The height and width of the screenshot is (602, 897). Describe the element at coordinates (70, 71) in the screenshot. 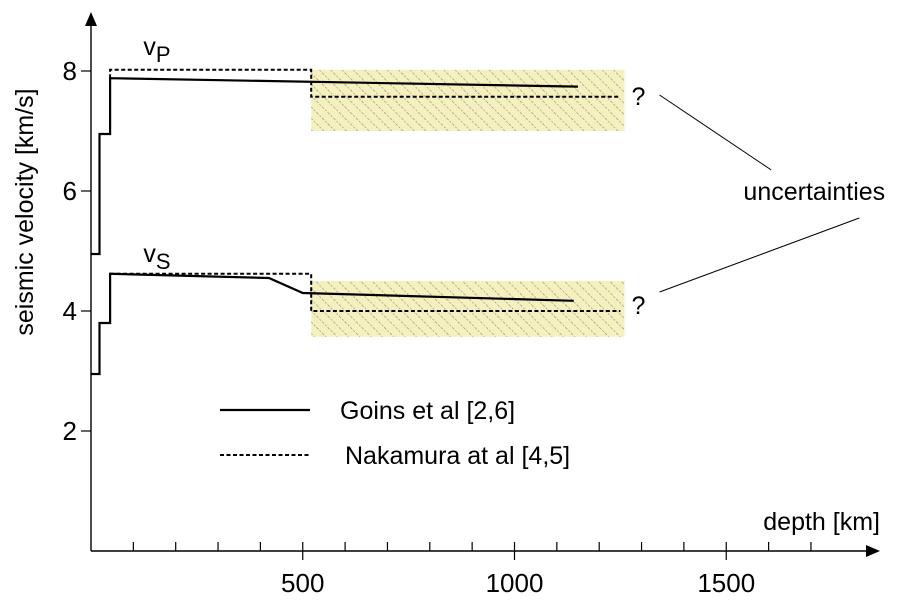

I see `y-tick-label: 8` at that location.